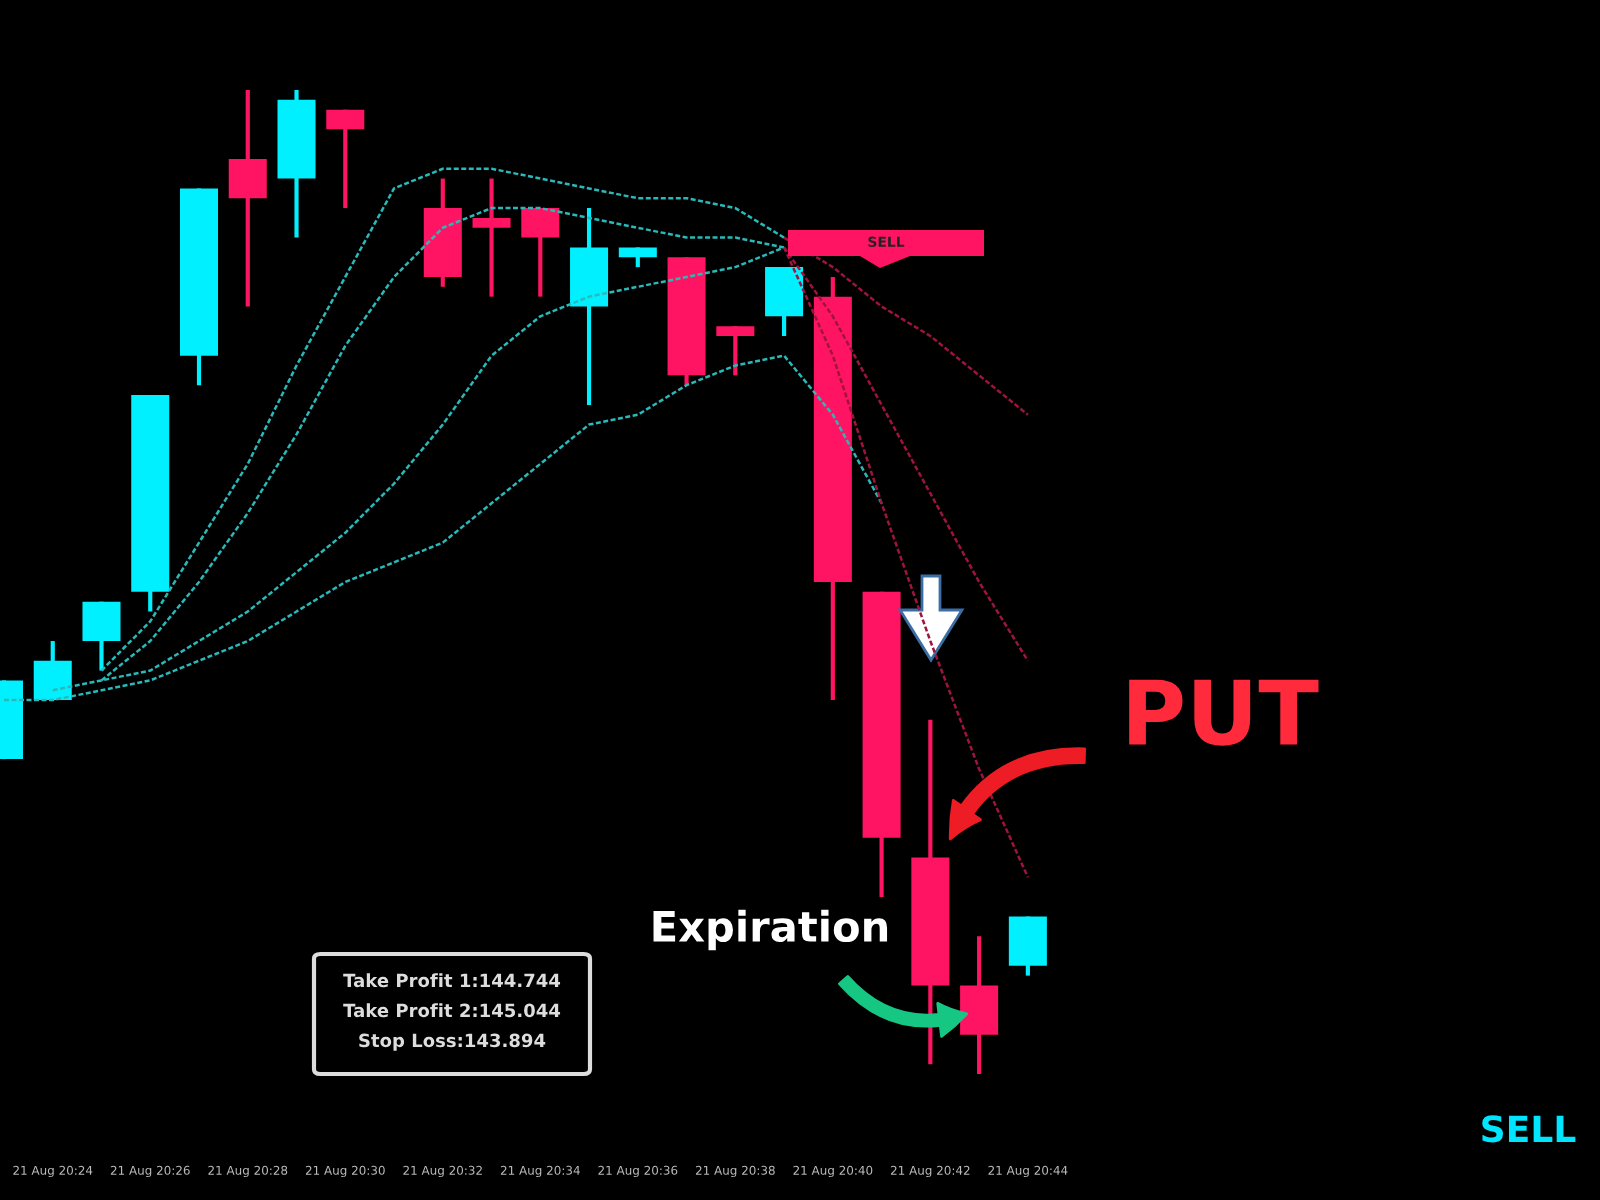 The height and width of the screenshot is (1200, 1600). Describe the element at coordinates (452, 980) in the screenshot. I see `annotation: Take Profit 1:144.744` at that location.